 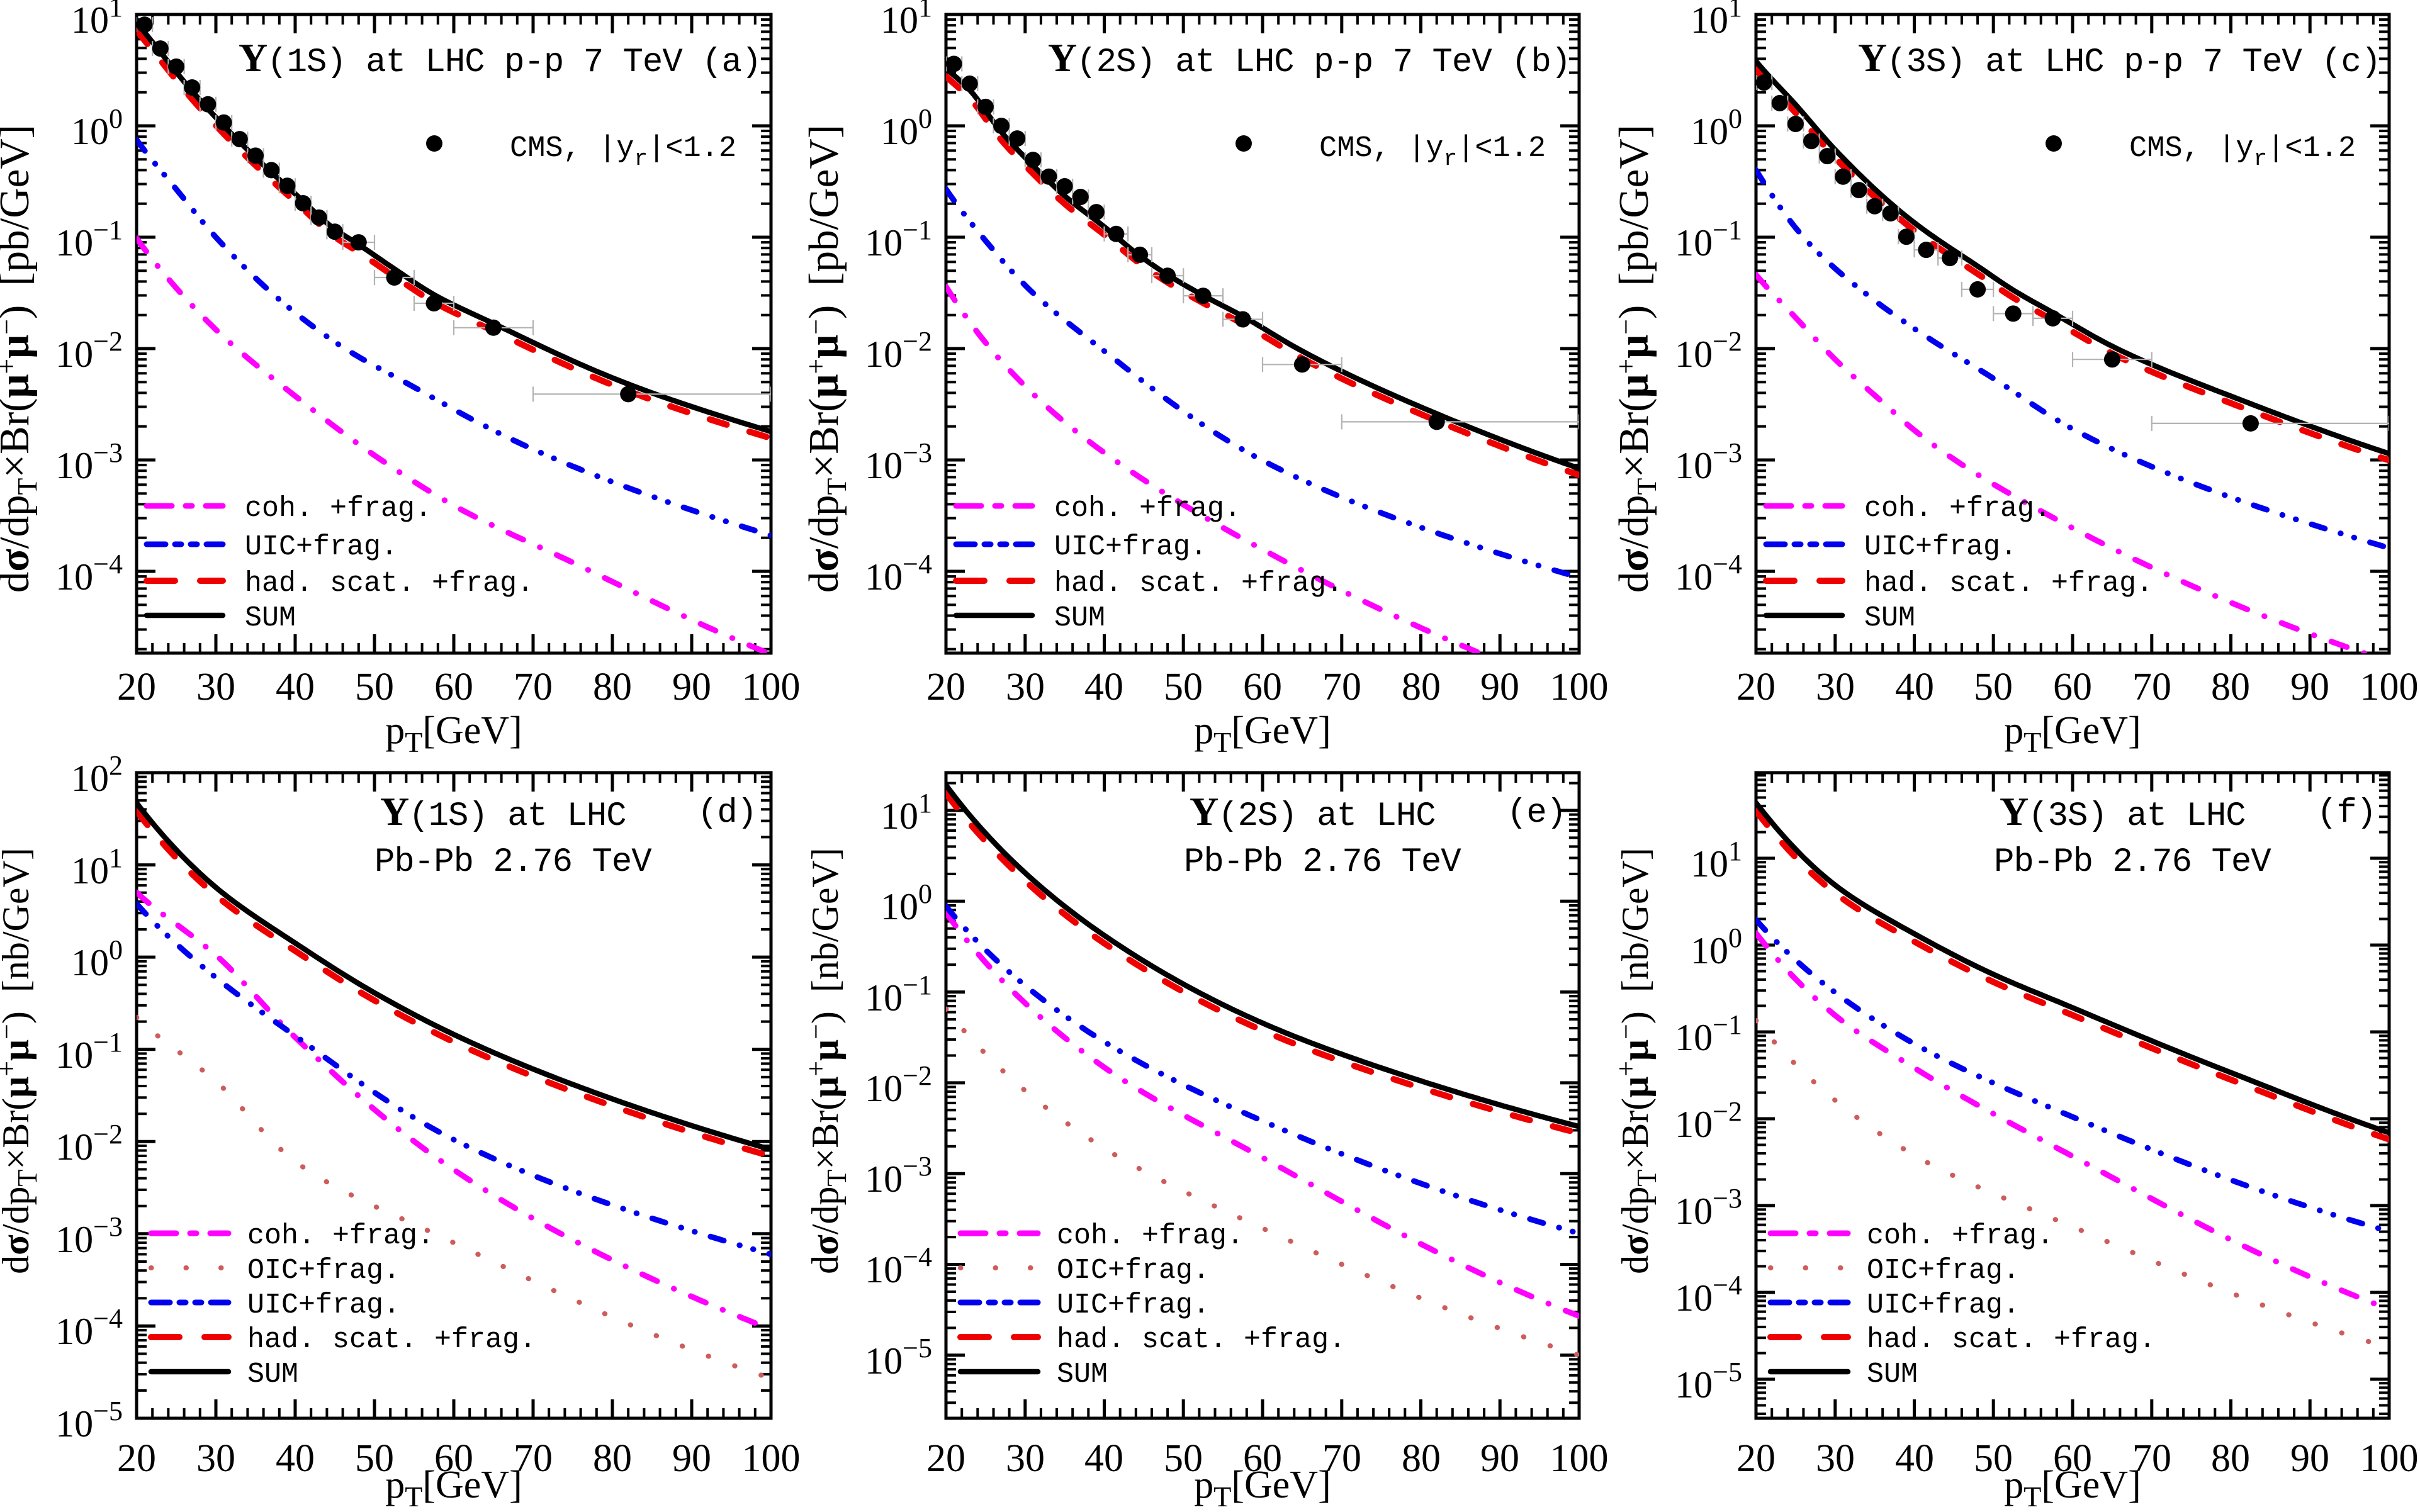 What do you see at coordinates (1313, 812) in the screenshot?
I see `svg-text: Υ(2S) at LHC` at bounding box center [1313, 812].